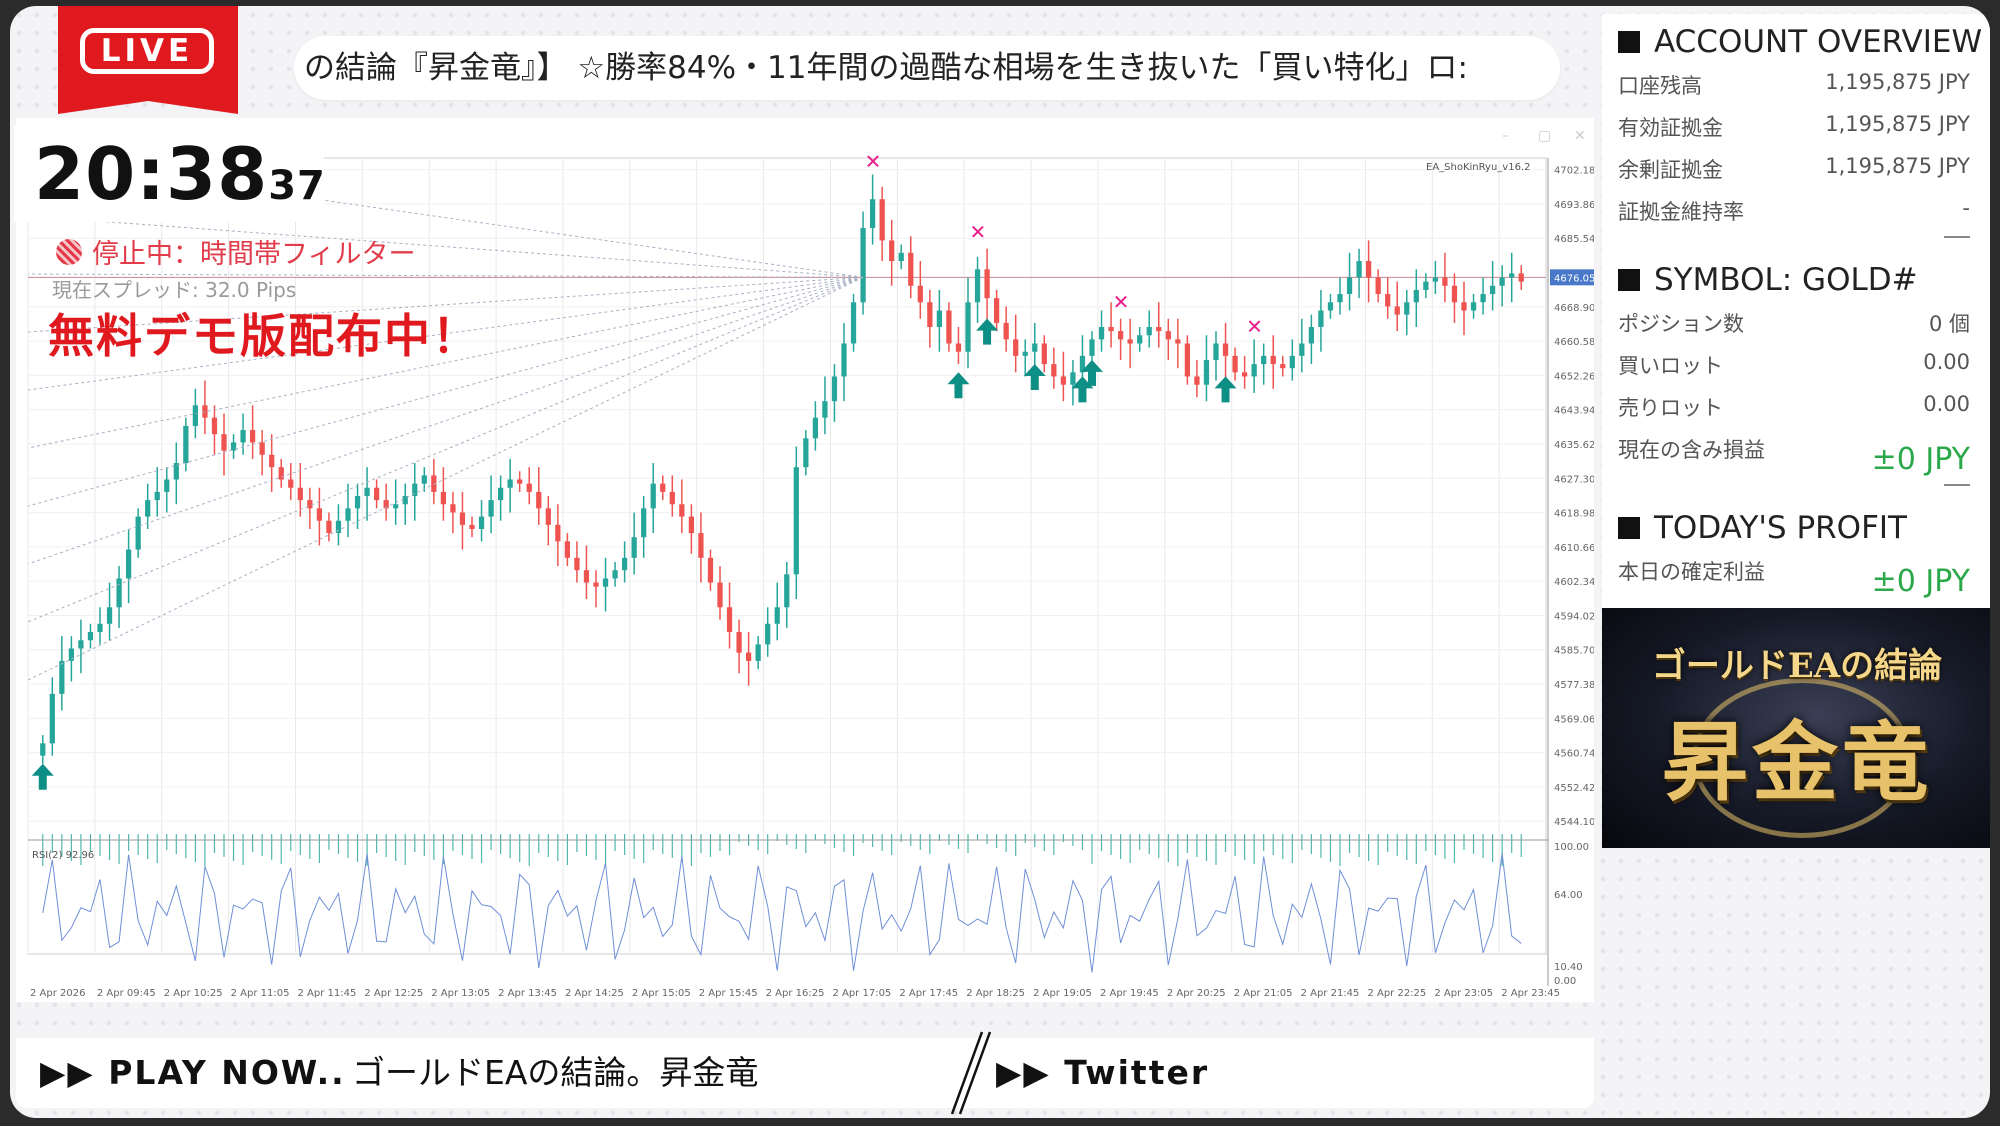 The height and width of the screenshot is (1126, 2000). I want to click on y-tick-label: 4618.98, so click(1574, 514).